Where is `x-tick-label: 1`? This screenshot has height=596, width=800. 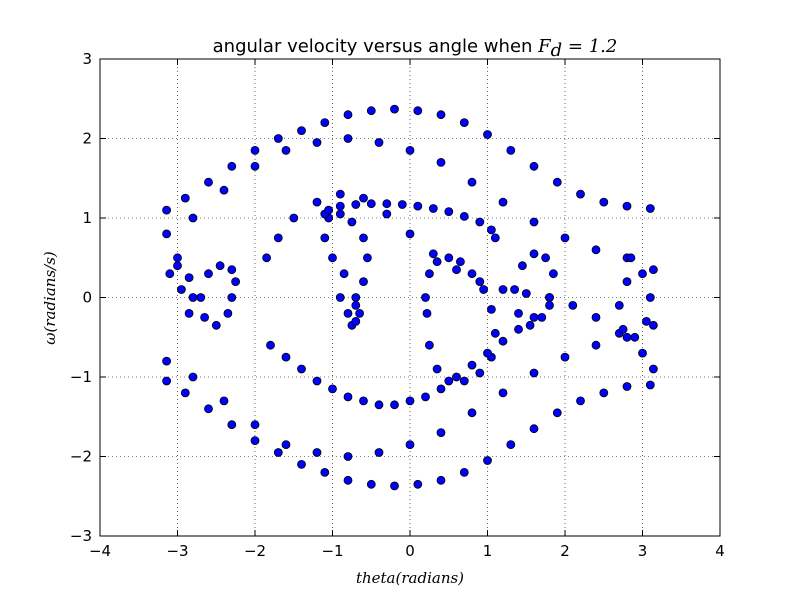
x-tick-label: 1 is located at coordinates (488, 551).